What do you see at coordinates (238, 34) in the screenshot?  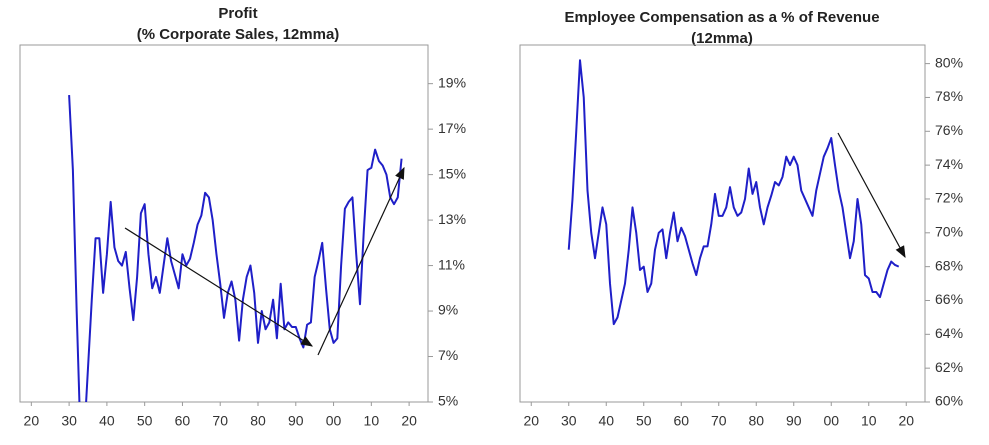 I see `chart-subtitle: (% Corporate Sales, 12mma)` at bounding box center [238, 34].